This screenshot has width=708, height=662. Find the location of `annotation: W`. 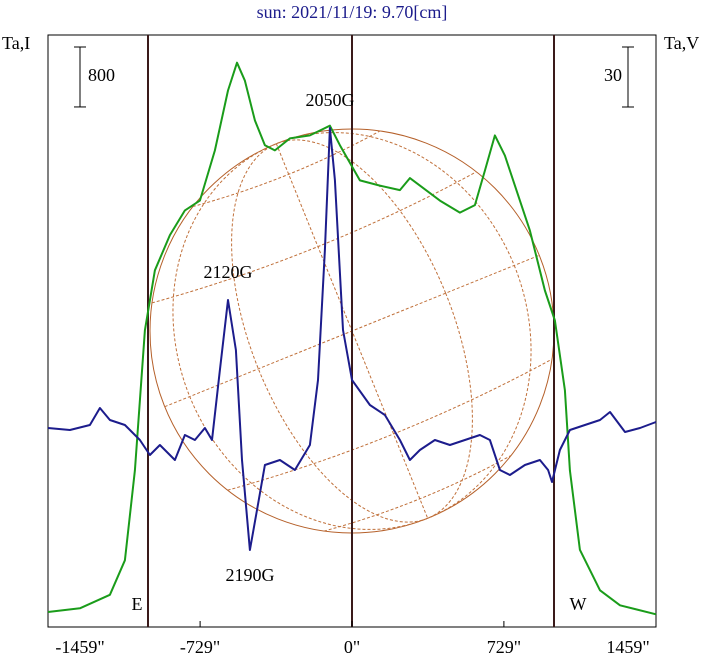

annotation: W is located at coordinates (578, 604).